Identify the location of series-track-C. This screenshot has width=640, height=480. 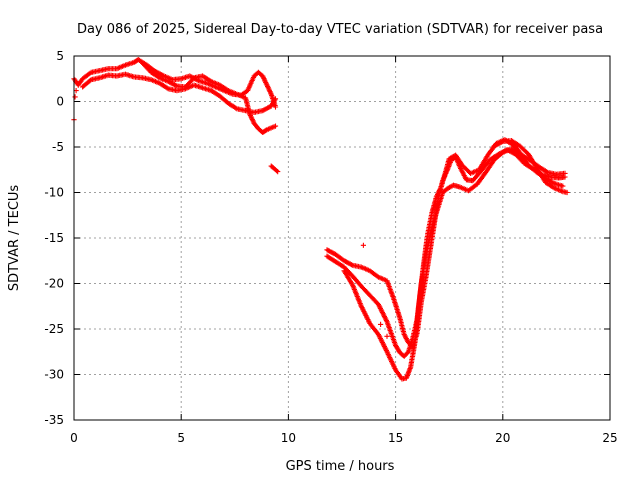
(209, 97).